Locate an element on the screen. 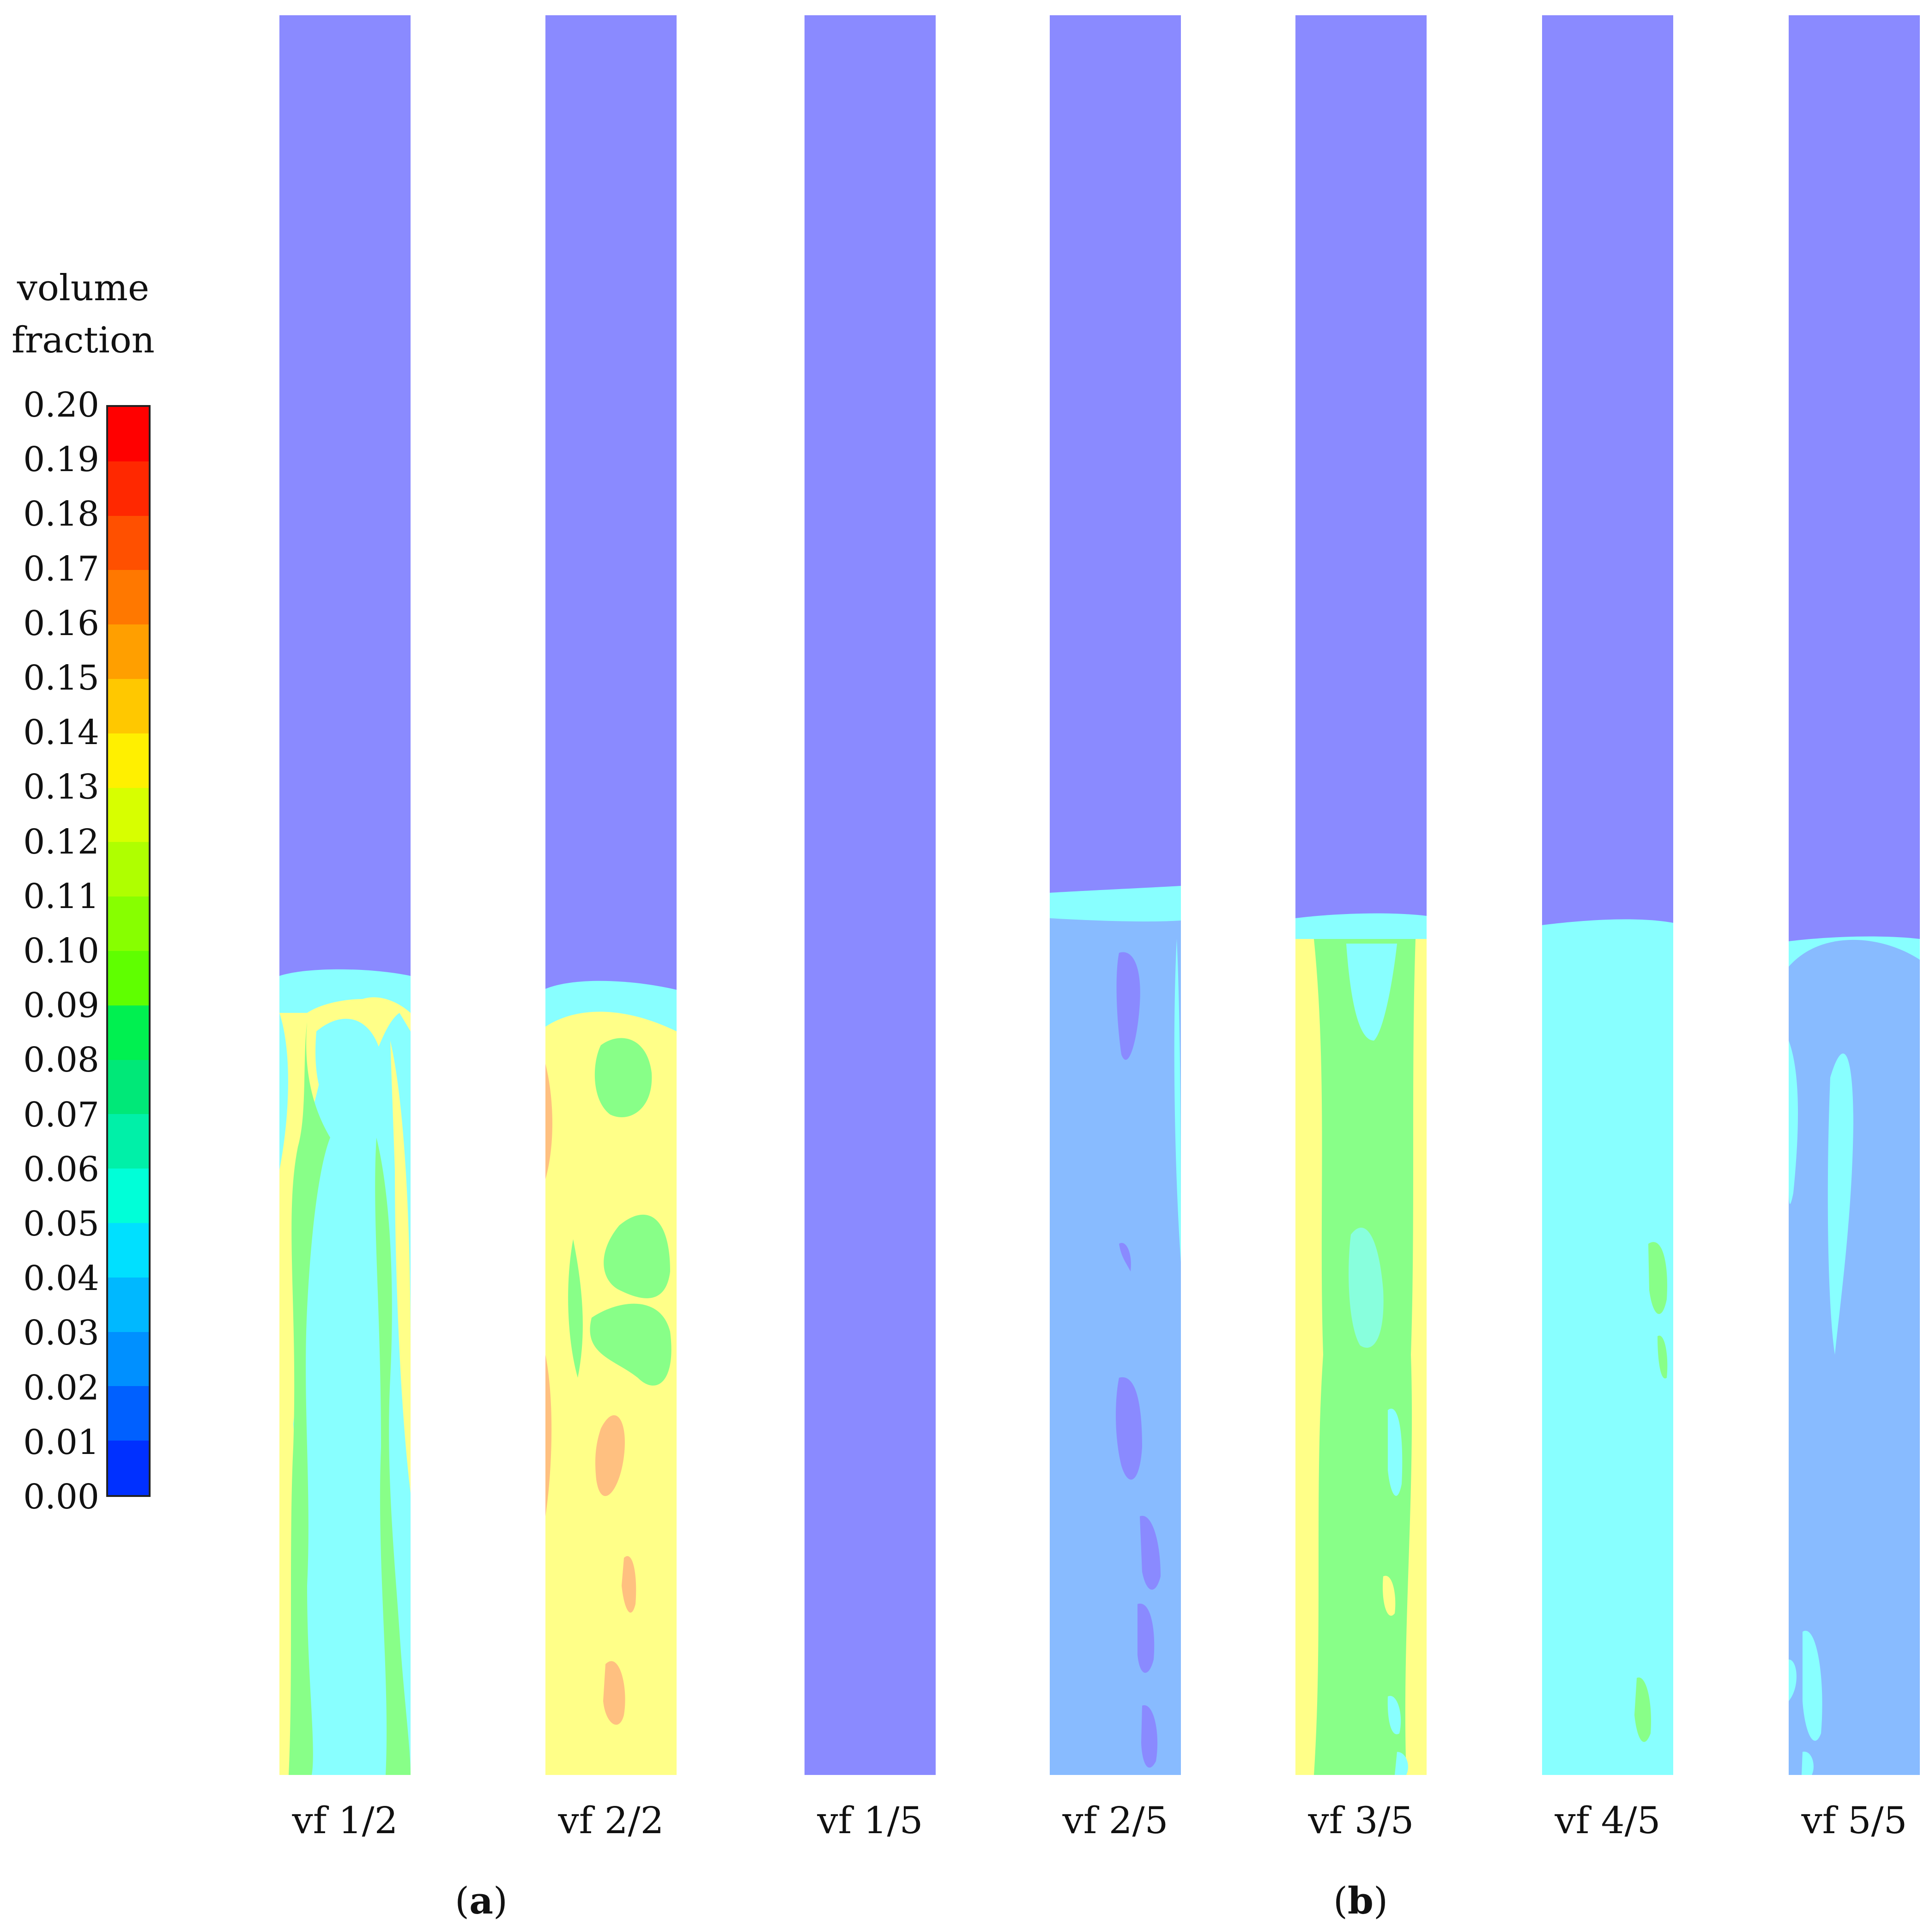 The width and height of the screenshot is (1930, 1932). colorbar-tick-label: 0.14 is located at coordinates (61, 733).